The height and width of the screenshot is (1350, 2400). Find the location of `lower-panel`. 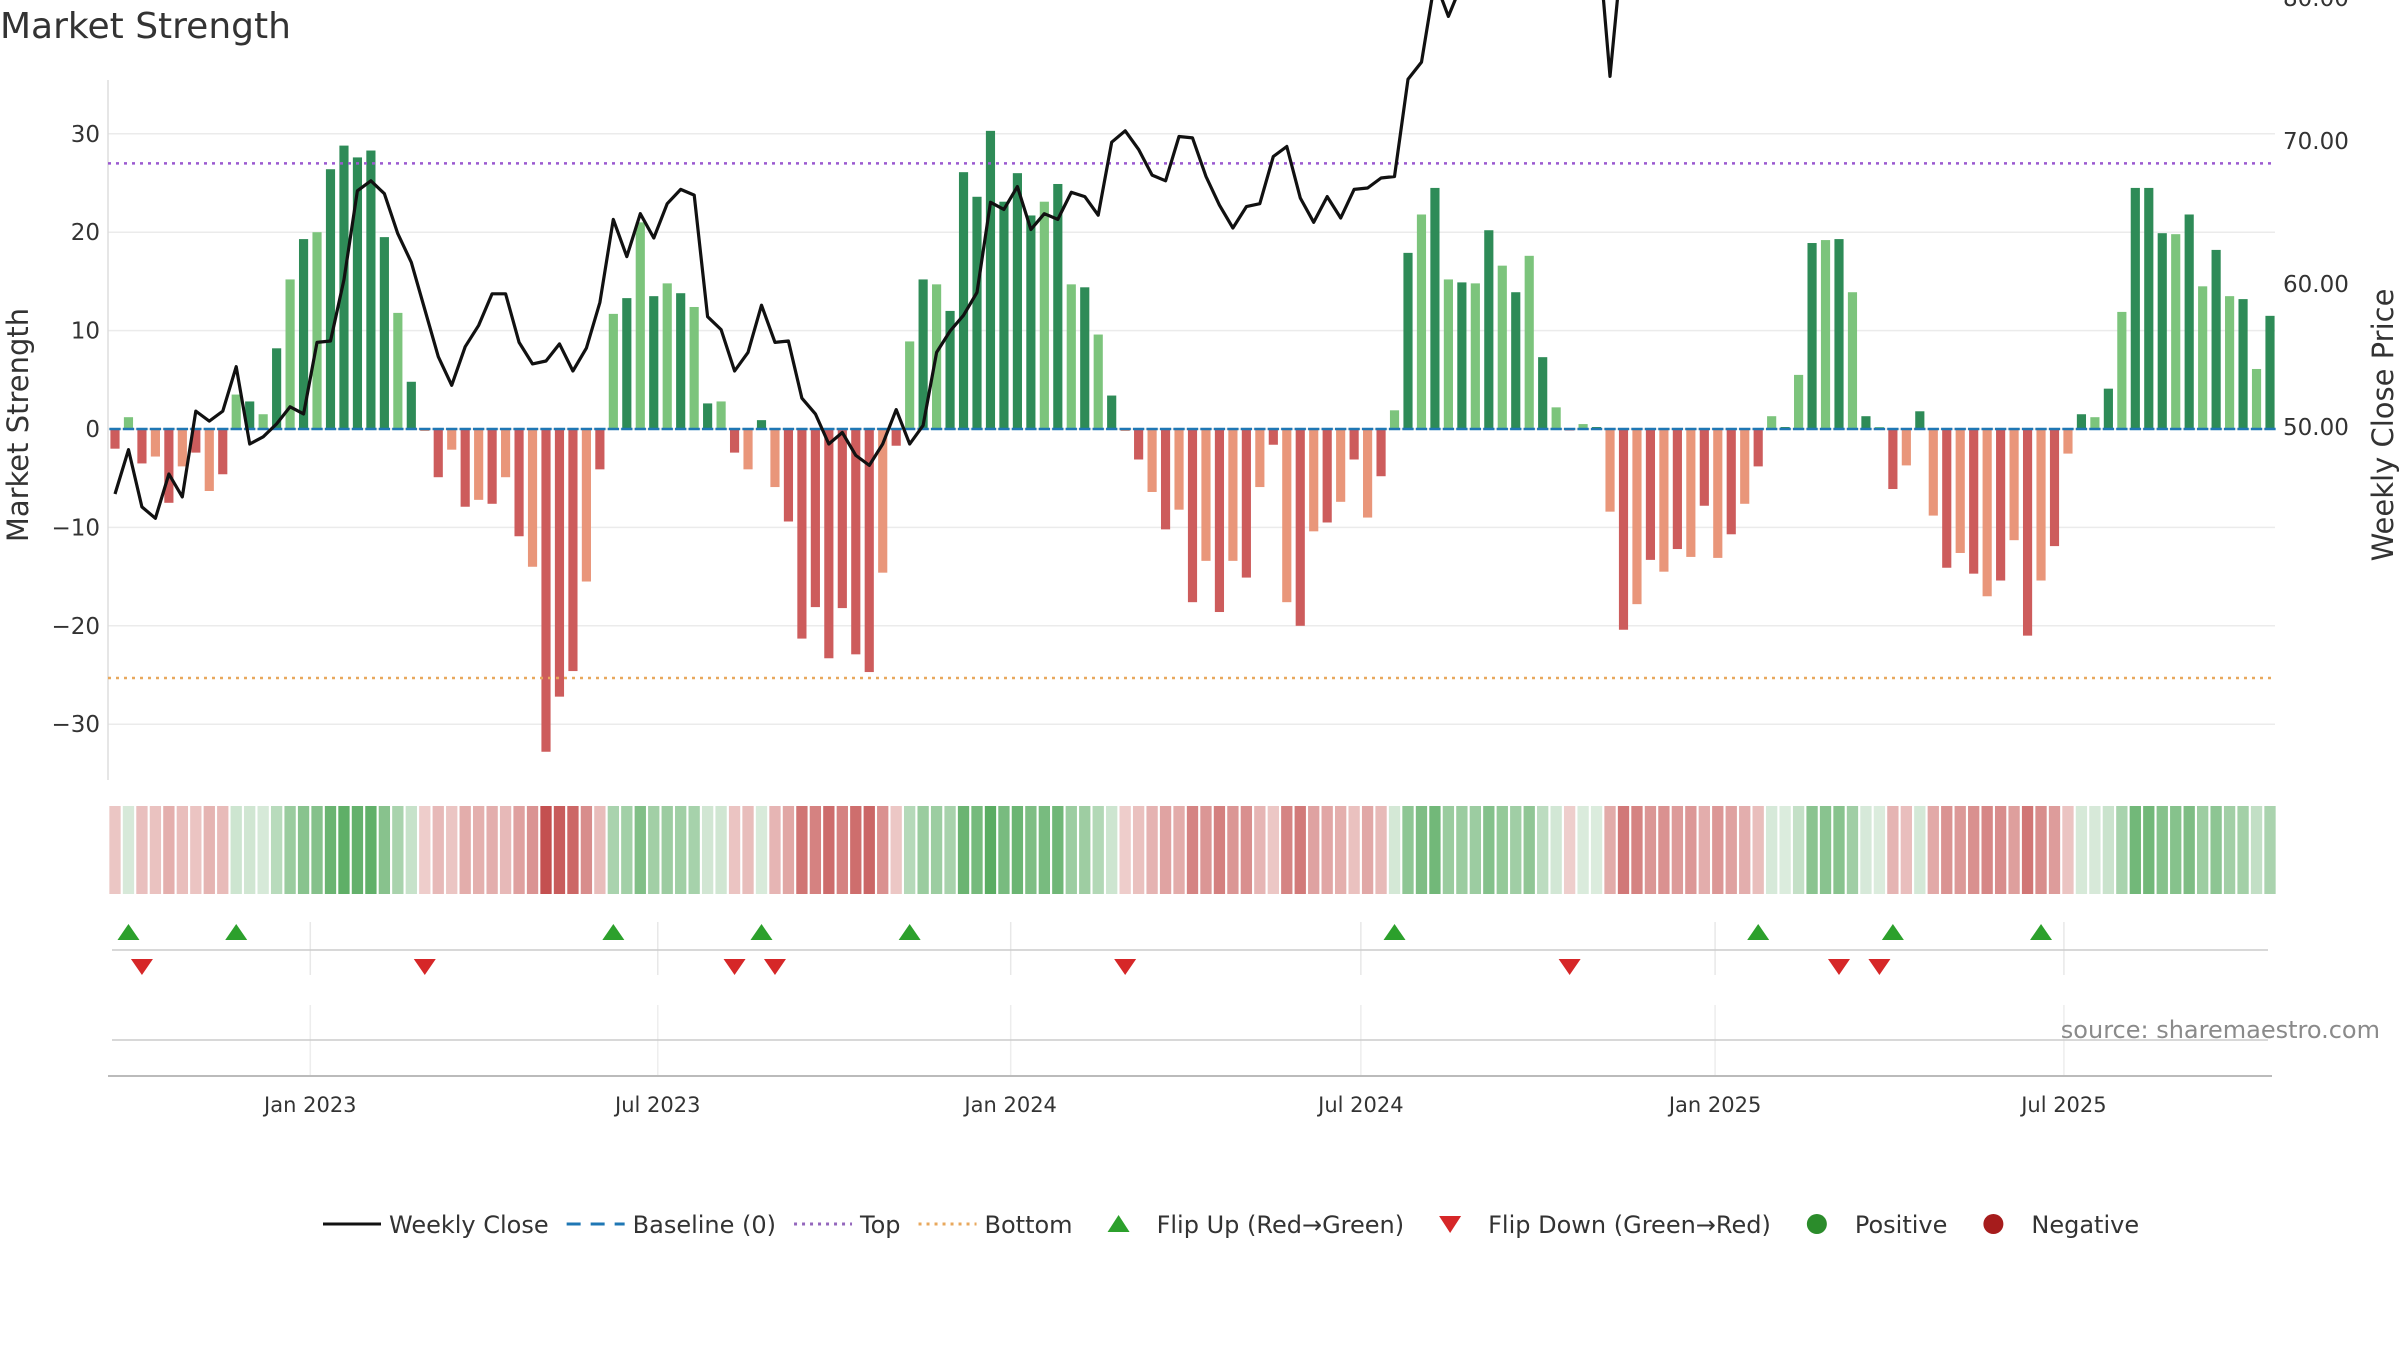

lower-panel is located at coordinates (1190, 1041).